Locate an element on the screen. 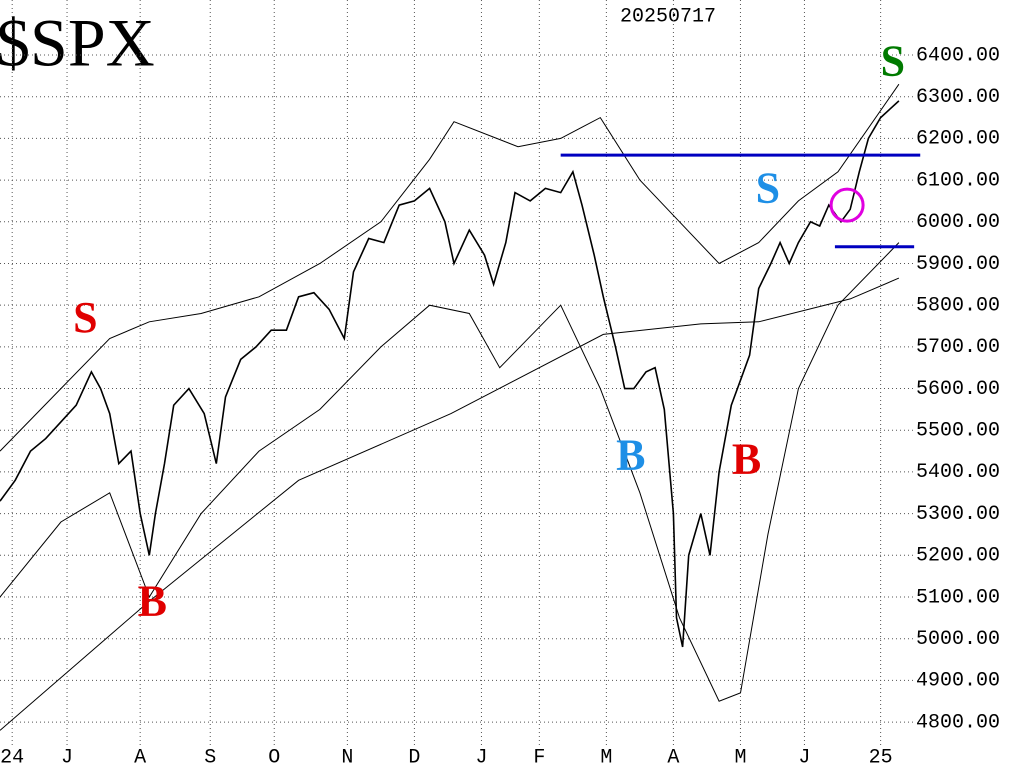 The image size is (1022, 770). x-tick-label: 25 is located at coordinates (881, 757).